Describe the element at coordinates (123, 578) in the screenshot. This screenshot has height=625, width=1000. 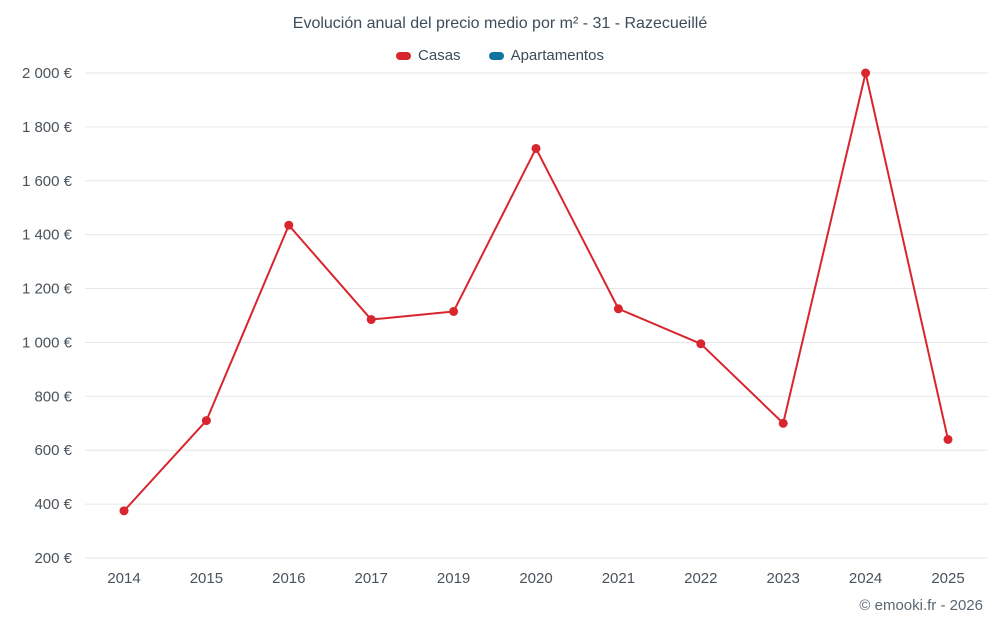
I see `x-tick-label: 2014` at that location.